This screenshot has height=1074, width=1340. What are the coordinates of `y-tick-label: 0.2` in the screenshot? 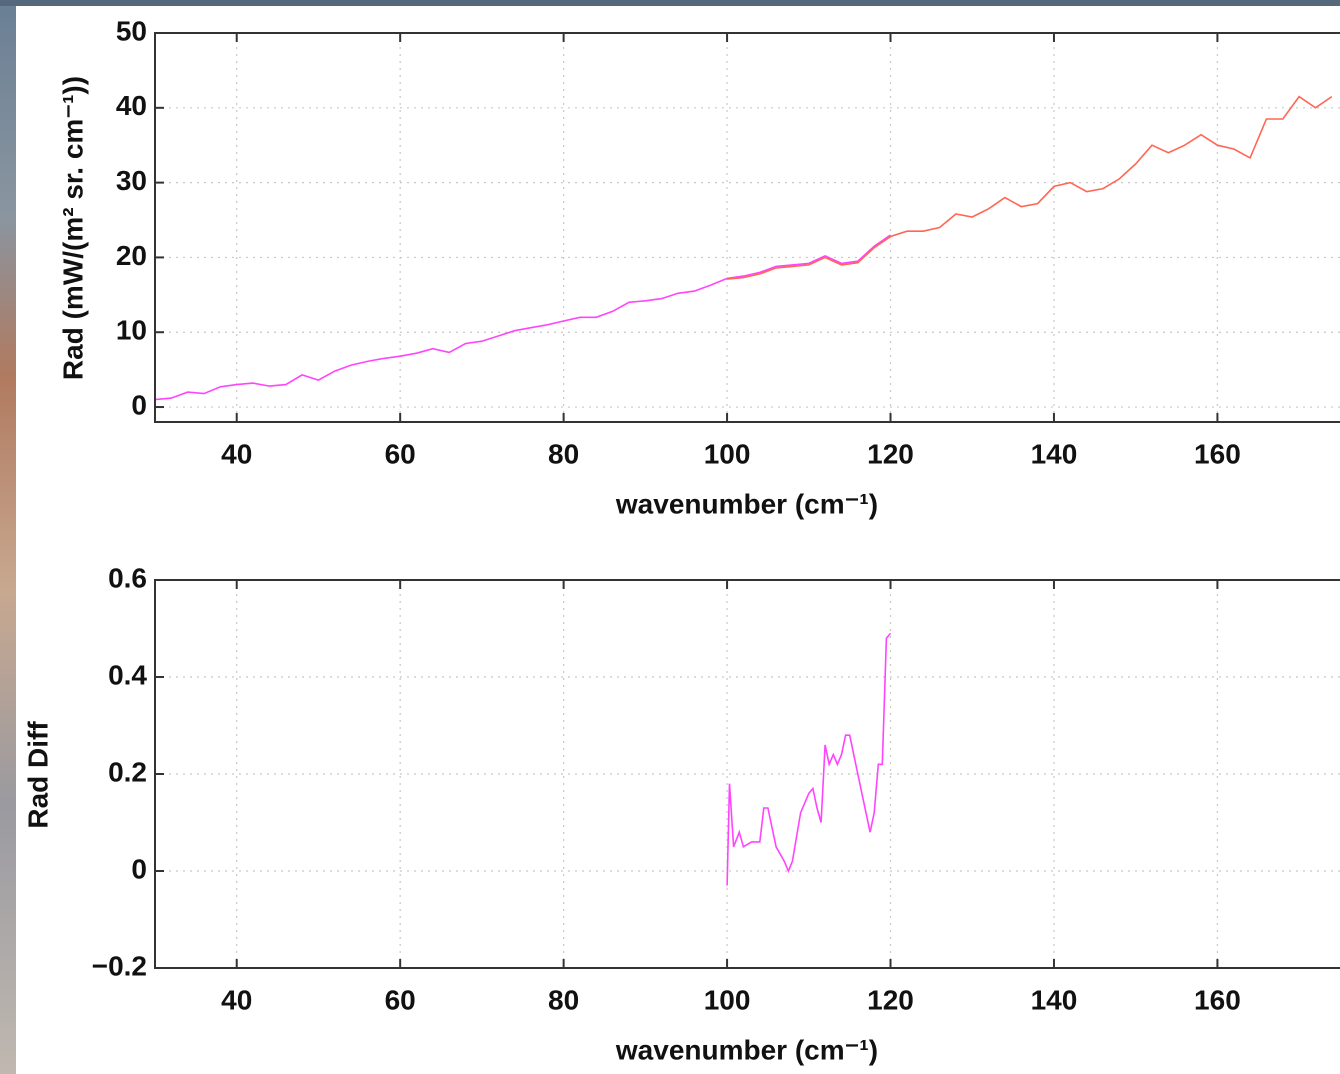 It's located at (127, 771).